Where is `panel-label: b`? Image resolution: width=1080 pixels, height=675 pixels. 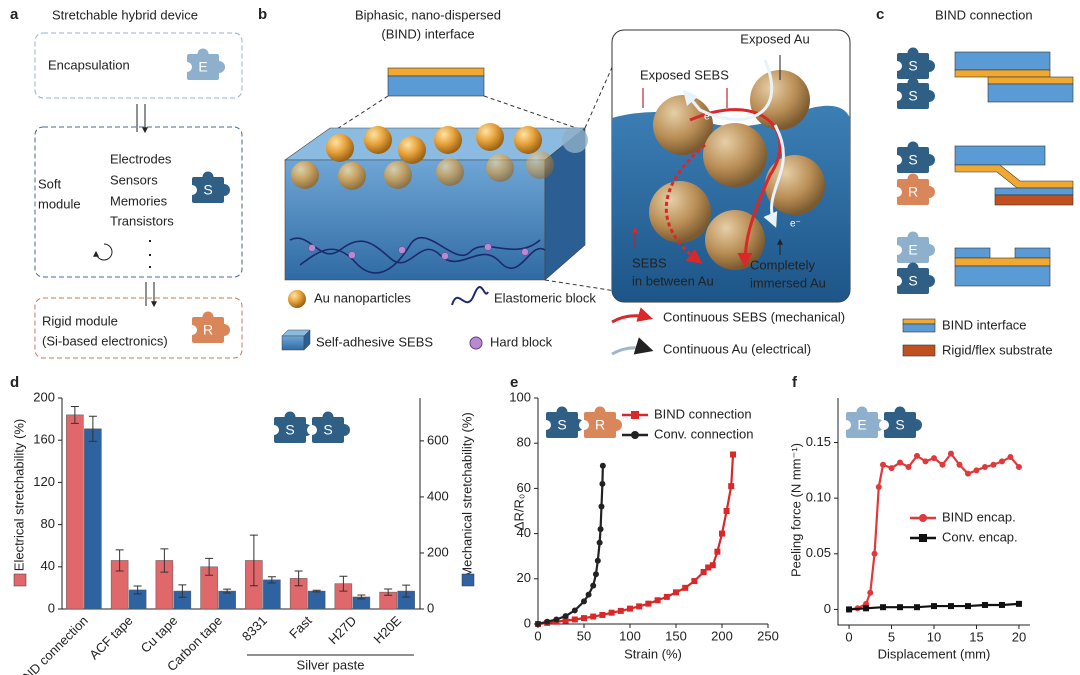
panel-label: b is located at coordinates (262, 14).